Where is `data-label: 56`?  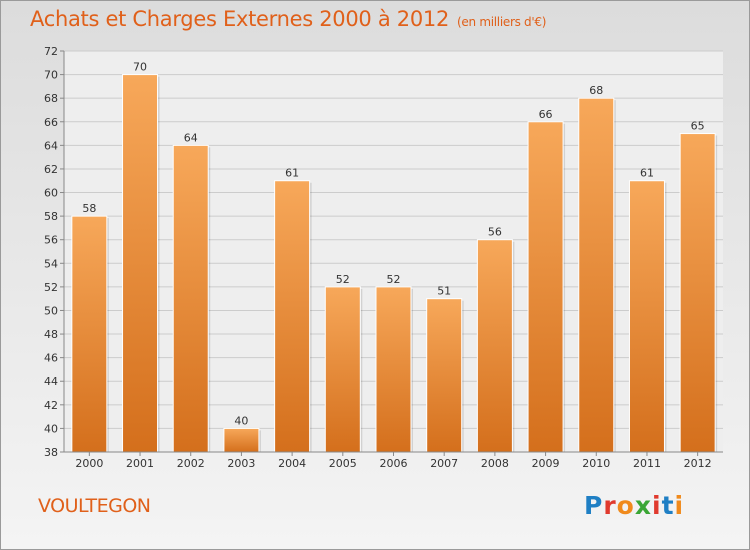
data-label: 56 is located at coordinates (495, 232).